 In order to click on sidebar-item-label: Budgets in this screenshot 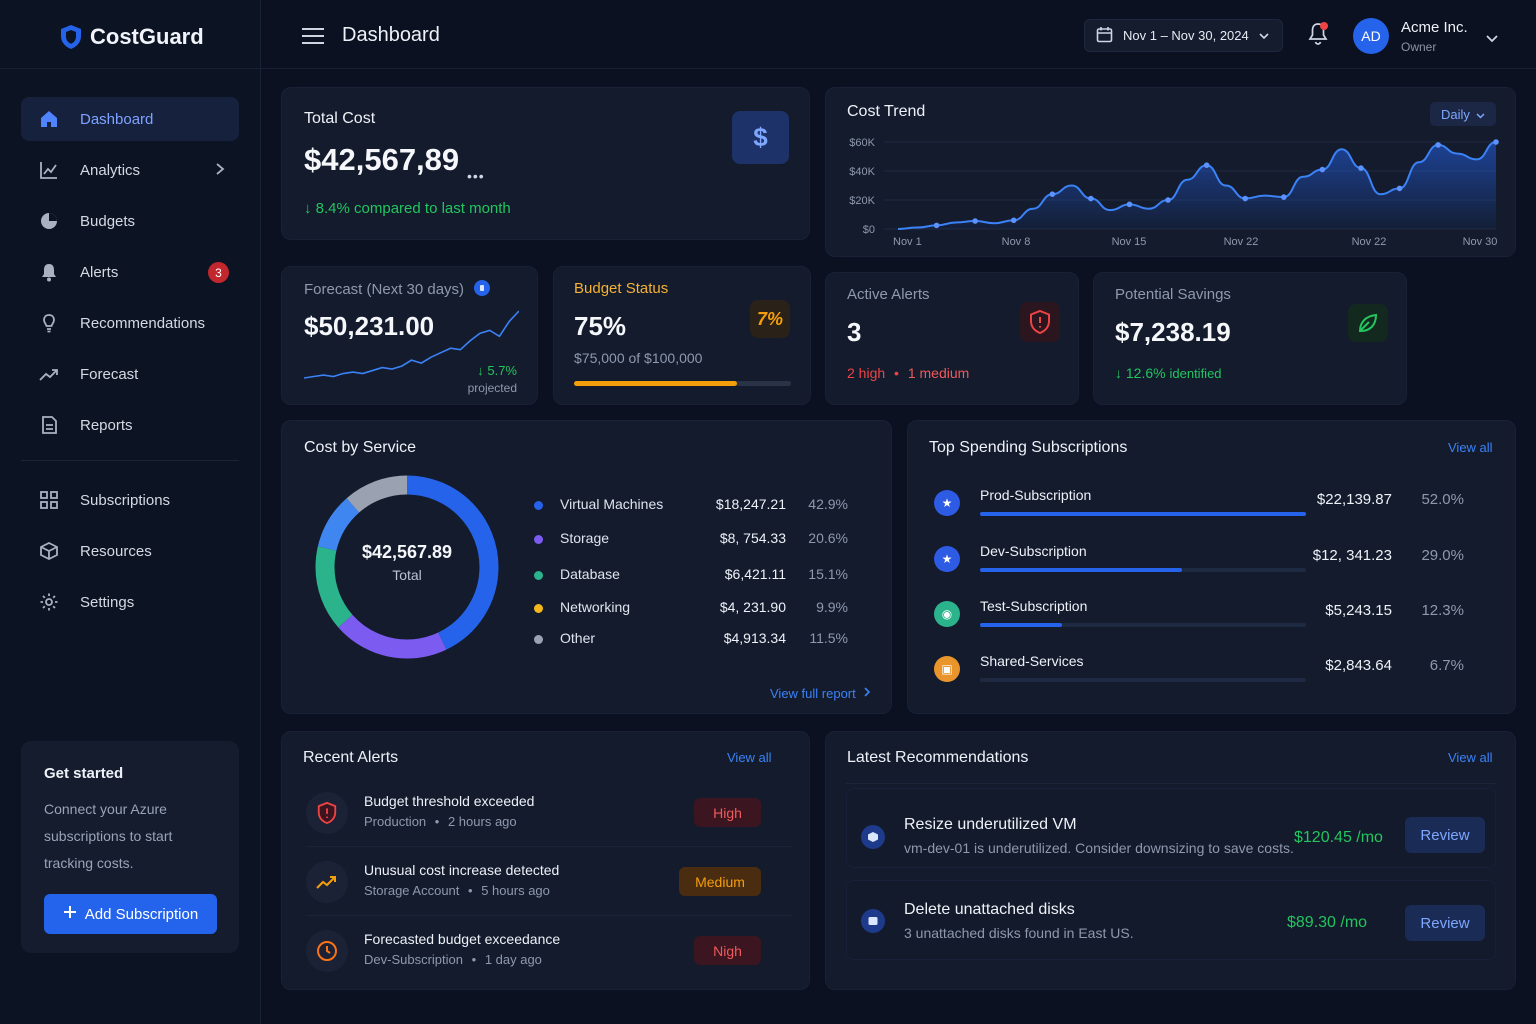, I will do `click(108, 221)`.